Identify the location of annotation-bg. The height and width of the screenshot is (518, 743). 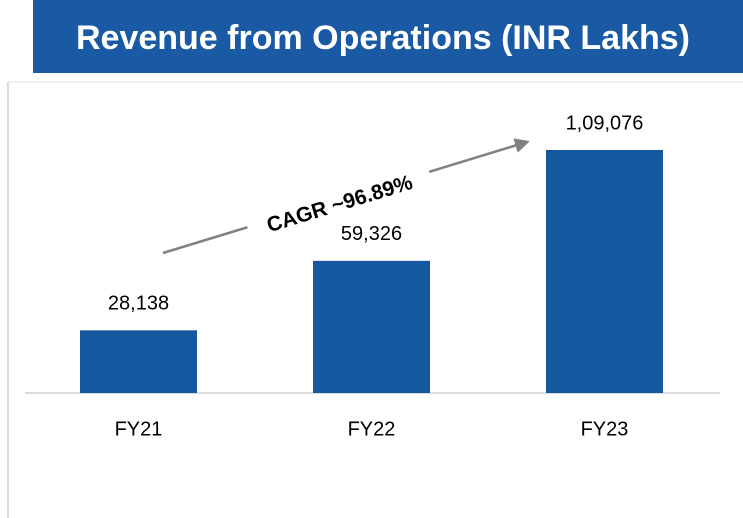
(339, 202).